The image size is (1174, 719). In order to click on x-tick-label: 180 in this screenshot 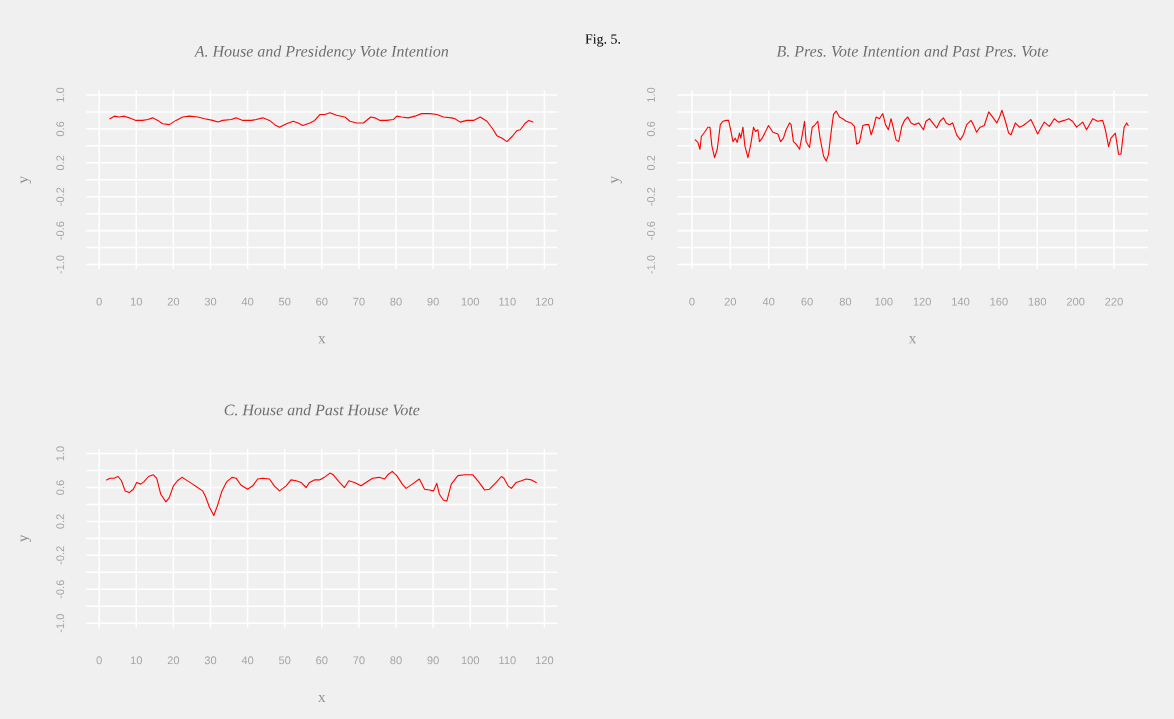, I will do `click(1037, 301)`.